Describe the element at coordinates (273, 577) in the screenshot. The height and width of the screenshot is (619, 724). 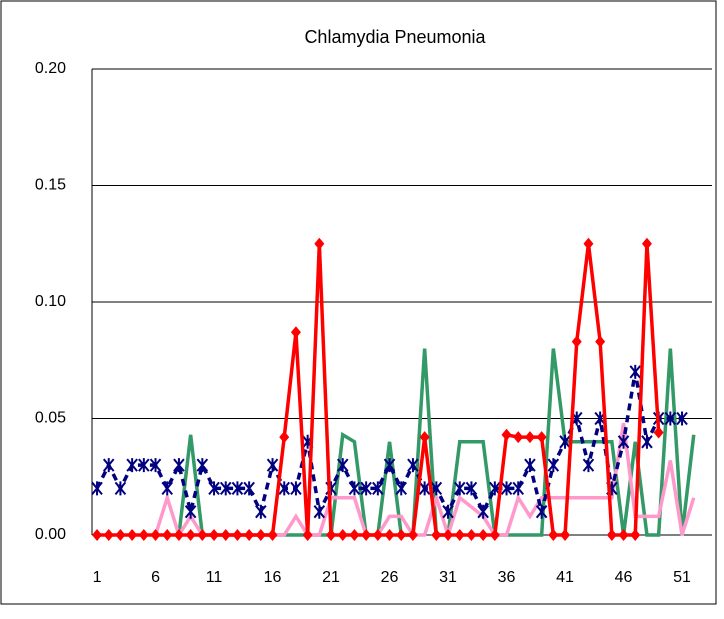
I see `x-tick-label: 16` at that location.